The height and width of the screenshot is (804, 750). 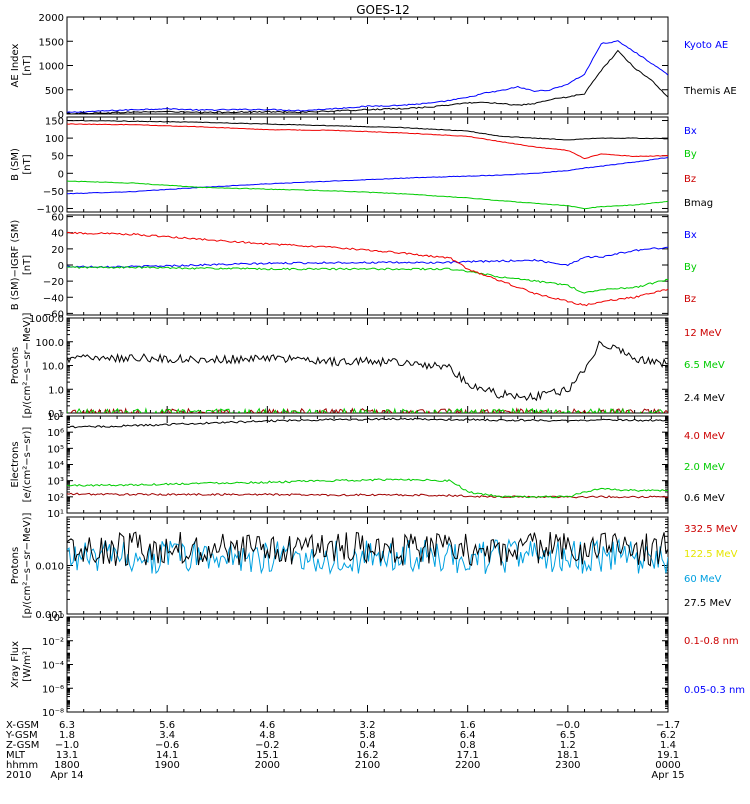 What do you see at coordinates (267, 755) in the screenshot?
I see `x-axis-value: 15.1` at bounding box center [267, 755].